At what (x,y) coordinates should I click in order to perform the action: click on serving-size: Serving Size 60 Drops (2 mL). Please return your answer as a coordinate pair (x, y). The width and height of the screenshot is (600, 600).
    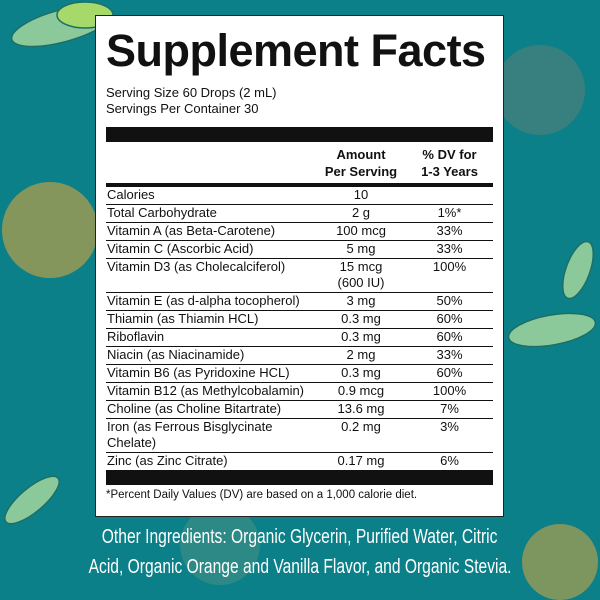
    Looking at the image, I should click on (191, 92).